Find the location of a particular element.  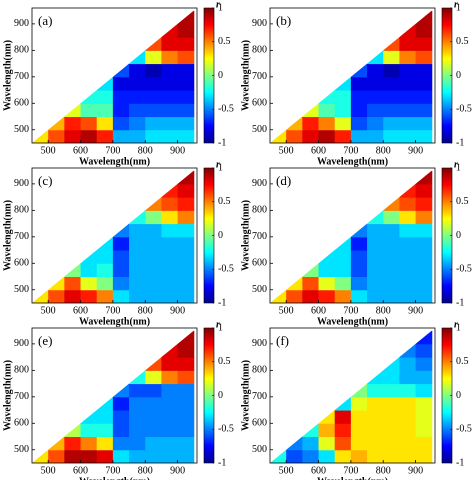

y-tick-label: 500 is located at coordinates (21, 289).